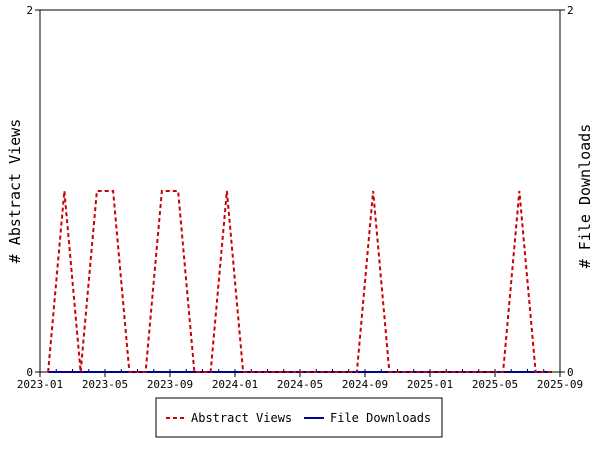 This screenshot has height=450, width=600. I want to click on y-left-axis-title: # Abstract Views, so click(15, 191).